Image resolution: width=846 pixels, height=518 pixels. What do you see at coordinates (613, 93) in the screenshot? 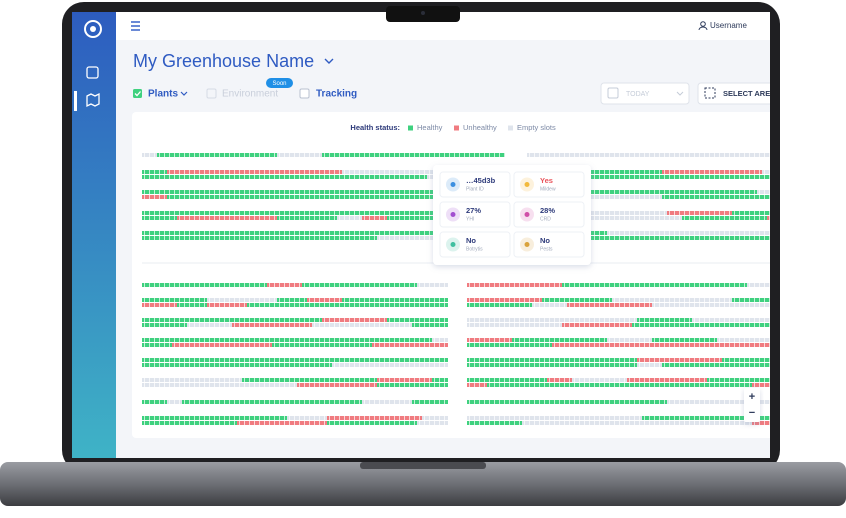
I see `calendar-icon` at bounding box center [613, 93].